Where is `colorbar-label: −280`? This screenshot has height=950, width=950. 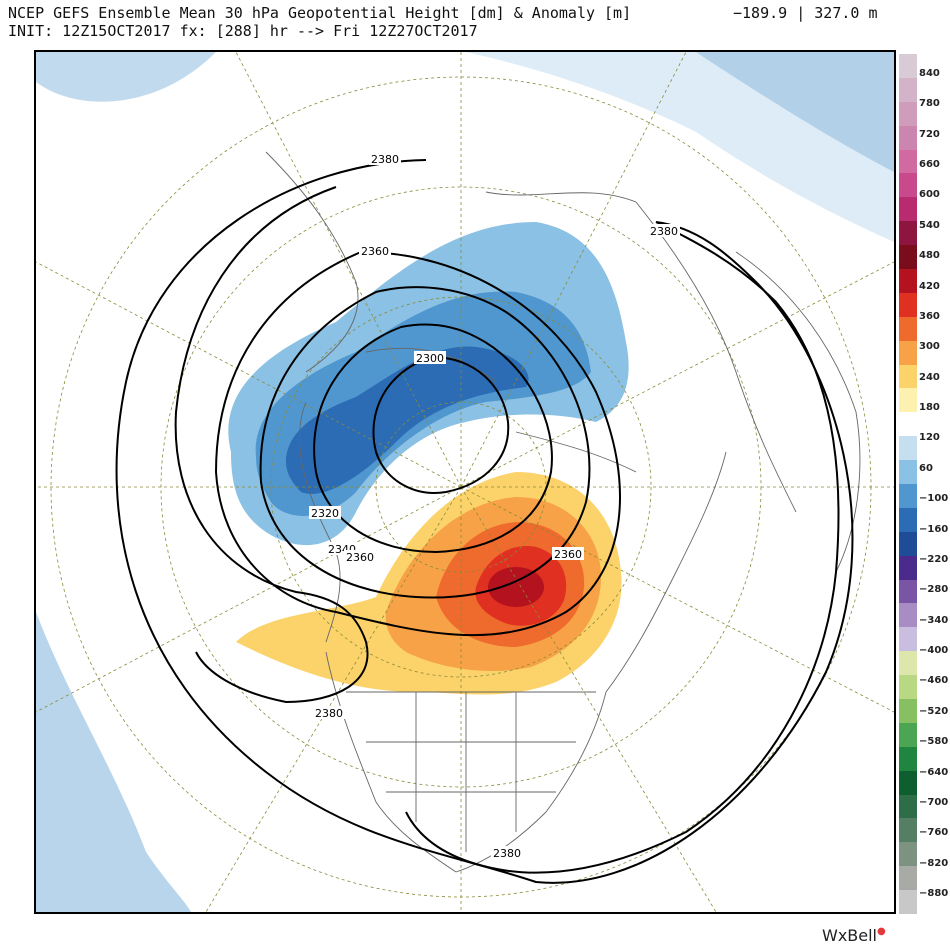 colorbar-label: −280 is located at coordinates (934, 590).